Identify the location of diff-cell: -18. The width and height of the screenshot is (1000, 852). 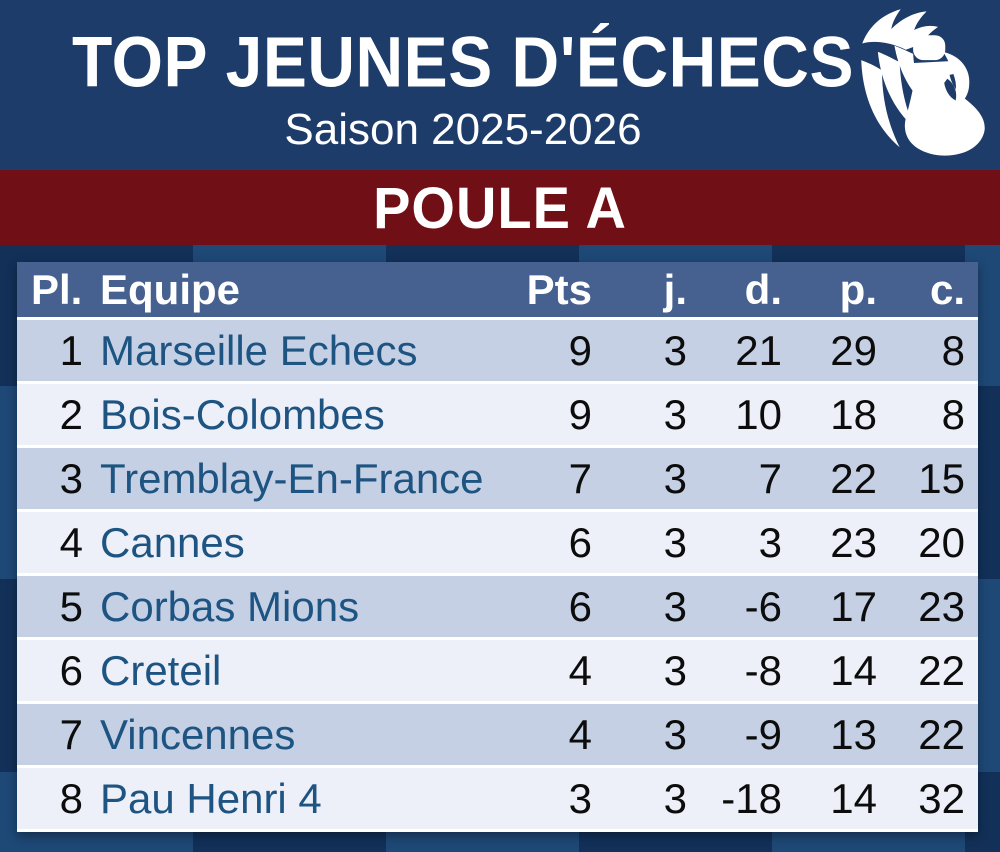
(740, 799).